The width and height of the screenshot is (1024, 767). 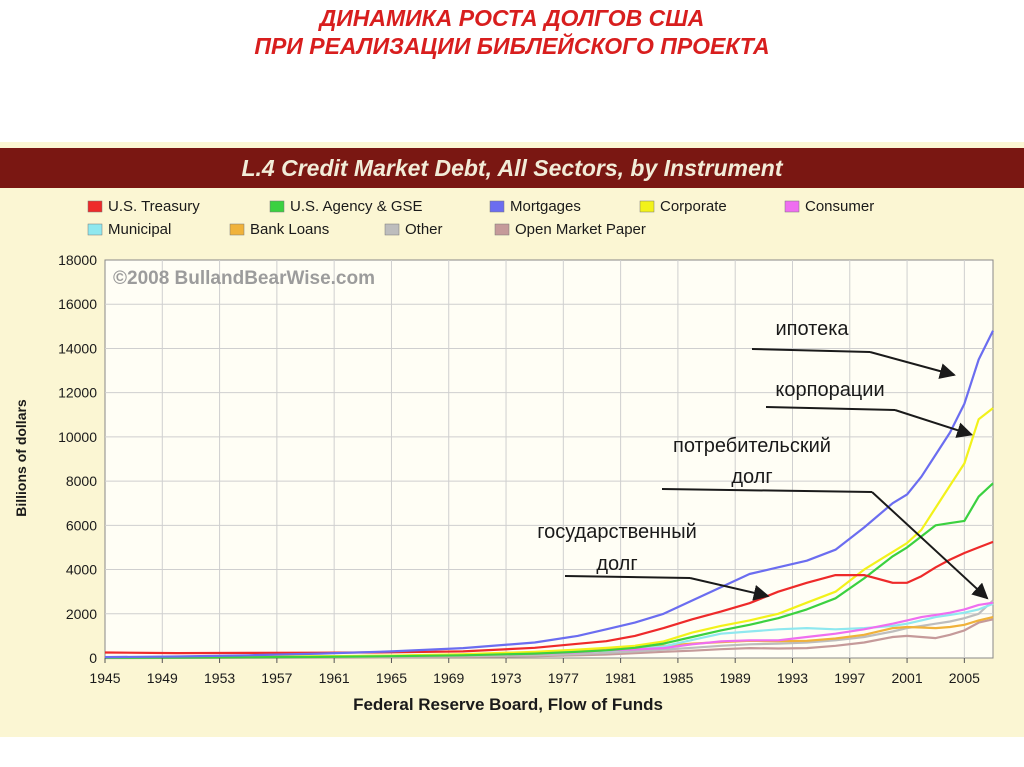 What do you see at coordinates (95, 229) in the screenshot?
I see `legend-swatch-municipal` at bounding box center [95, 229].